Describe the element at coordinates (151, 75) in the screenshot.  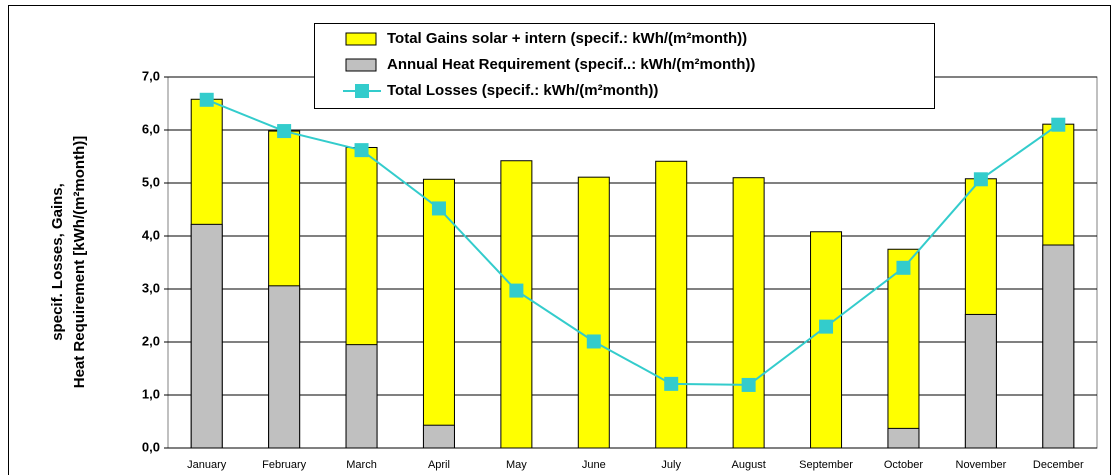
I see `y-tick-label: 7,0` at that location.